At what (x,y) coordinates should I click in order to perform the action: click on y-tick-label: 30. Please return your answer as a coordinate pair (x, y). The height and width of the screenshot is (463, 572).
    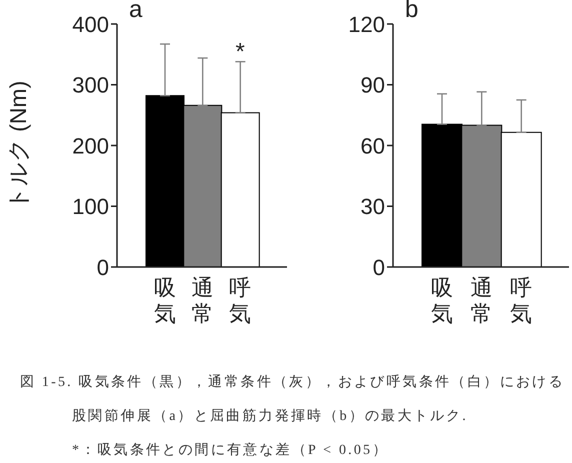
    Looking at the image, I should click on (372, 207).